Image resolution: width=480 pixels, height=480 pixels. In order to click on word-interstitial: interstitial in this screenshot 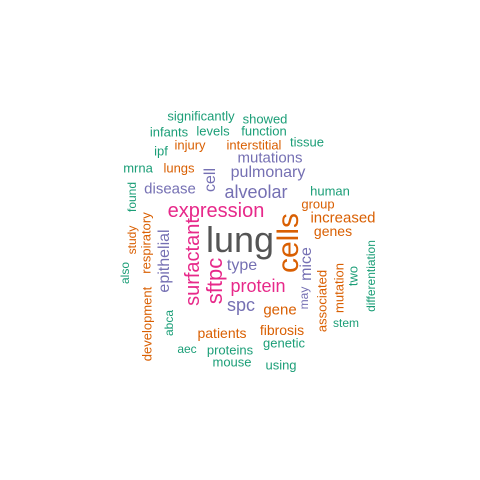, I will do `click(254, 145)`.